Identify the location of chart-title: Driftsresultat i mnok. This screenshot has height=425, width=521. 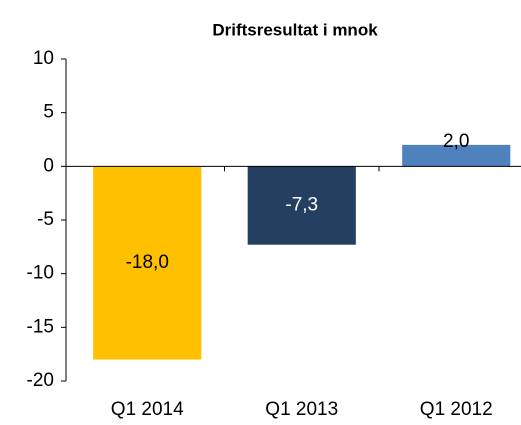
(295, 29).